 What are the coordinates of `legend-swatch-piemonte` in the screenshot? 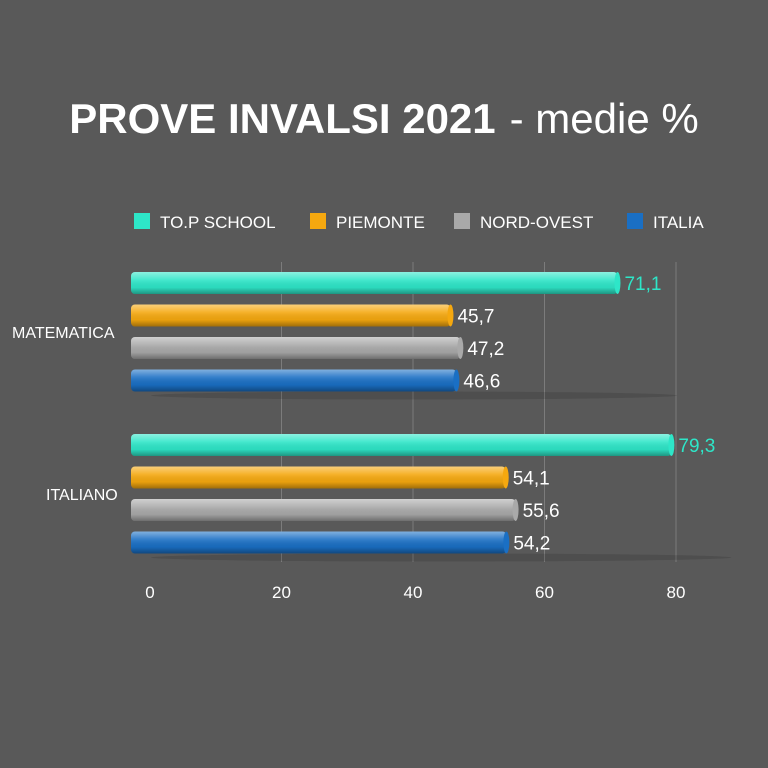 It's located at (318, 221).